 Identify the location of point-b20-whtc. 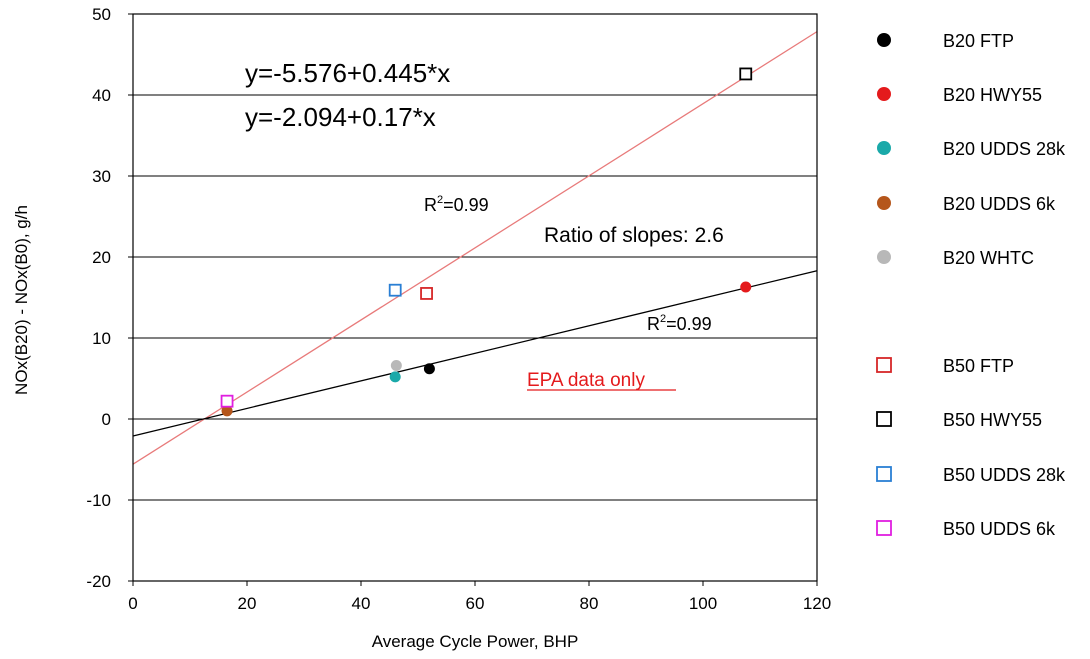
(396, 366).